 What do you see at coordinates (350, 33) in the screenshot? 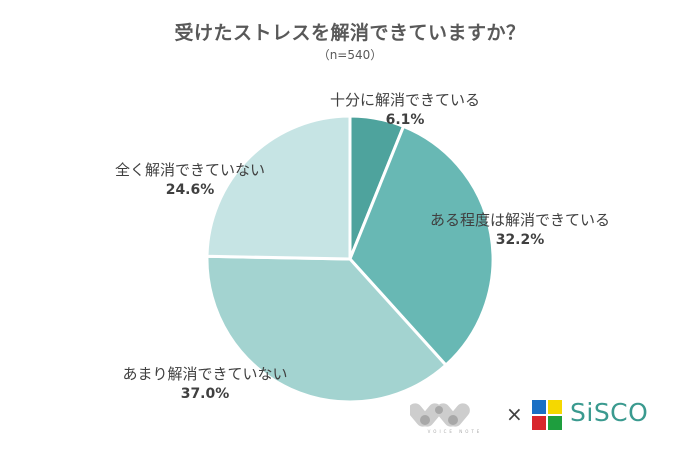
I see `chart-title: 受けたストレスを解消できていますか？` at bounding box center [350, 33].